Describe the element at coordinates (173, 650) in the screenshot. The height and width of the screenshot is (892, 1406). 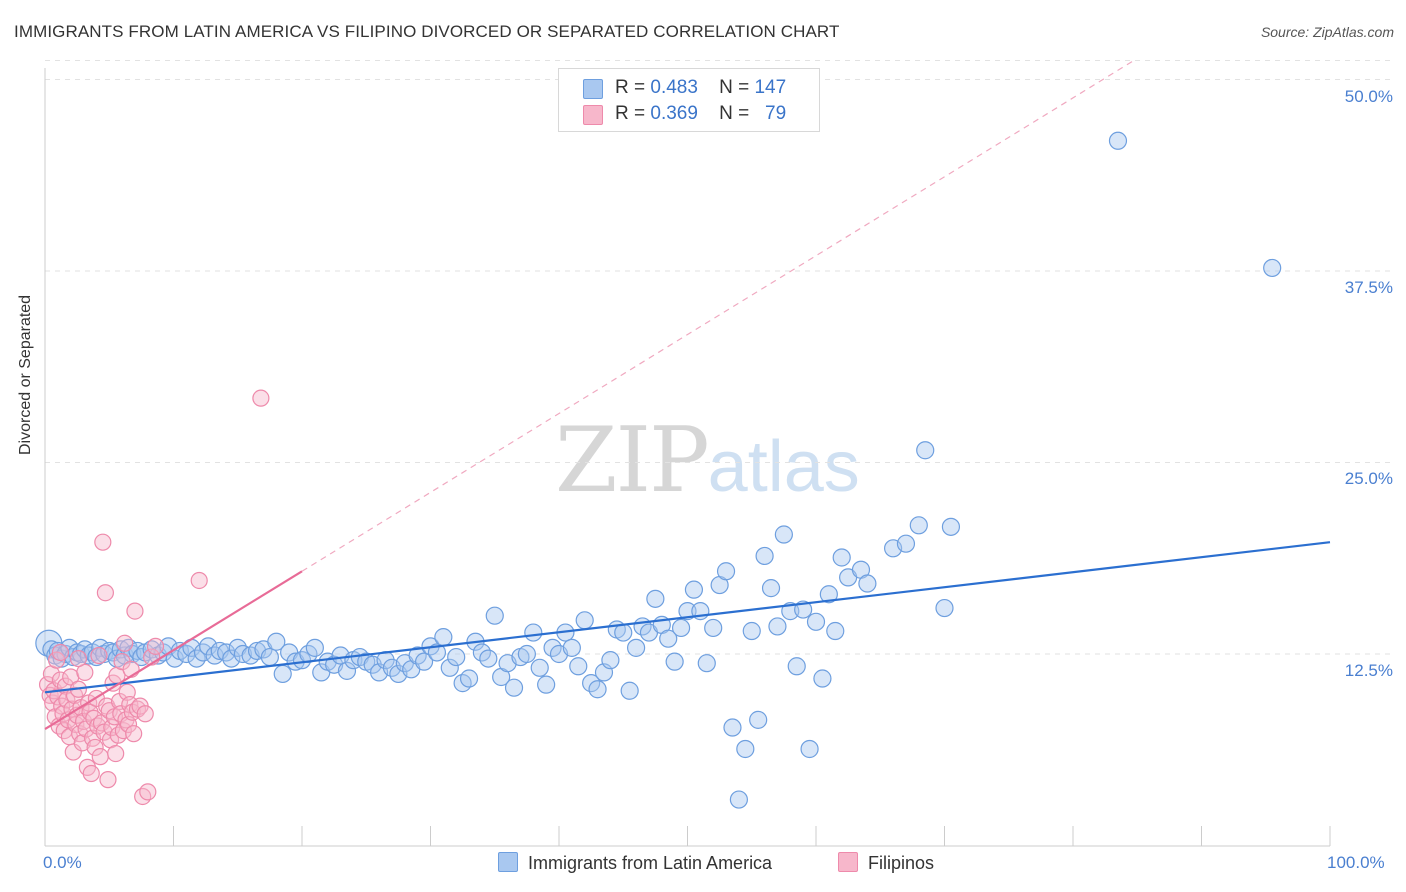
I see `trend-line-filipinos` at that location.